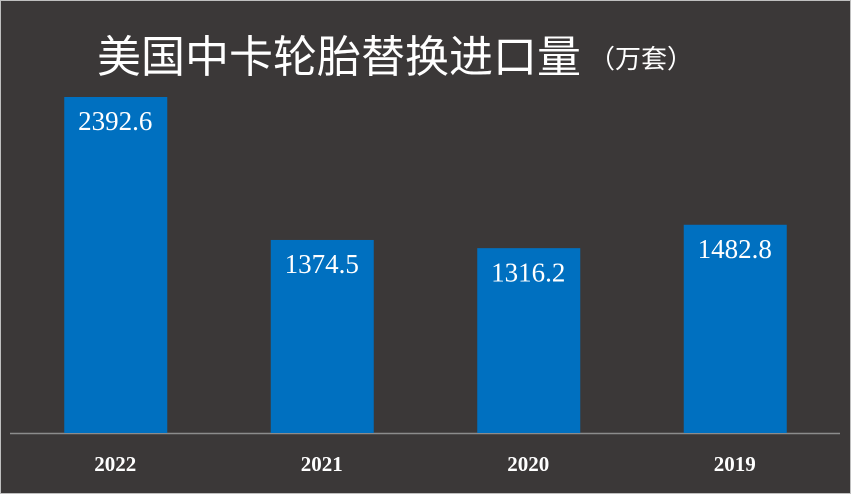 The image size is (851, 494). Describe the element at coordinates (322, 464) in the screenshot. I see `x-tick-label: 2021` at that location.